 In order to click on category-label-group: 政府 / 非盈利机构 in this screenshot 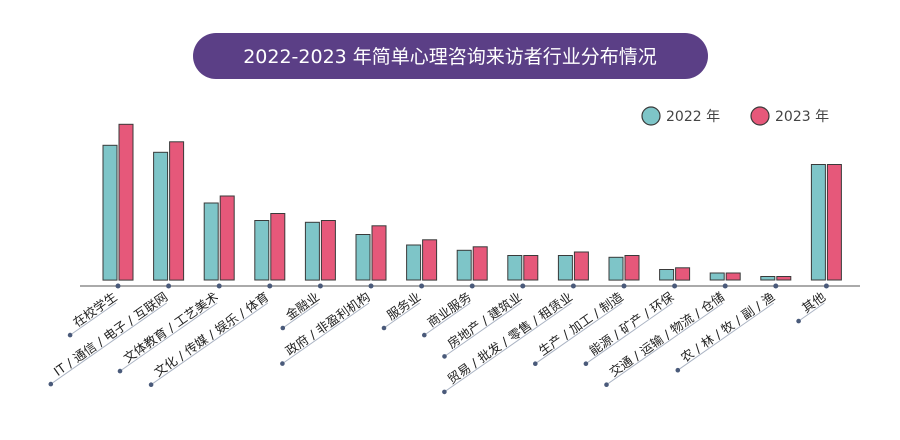, I will do `click(327, 323)`.